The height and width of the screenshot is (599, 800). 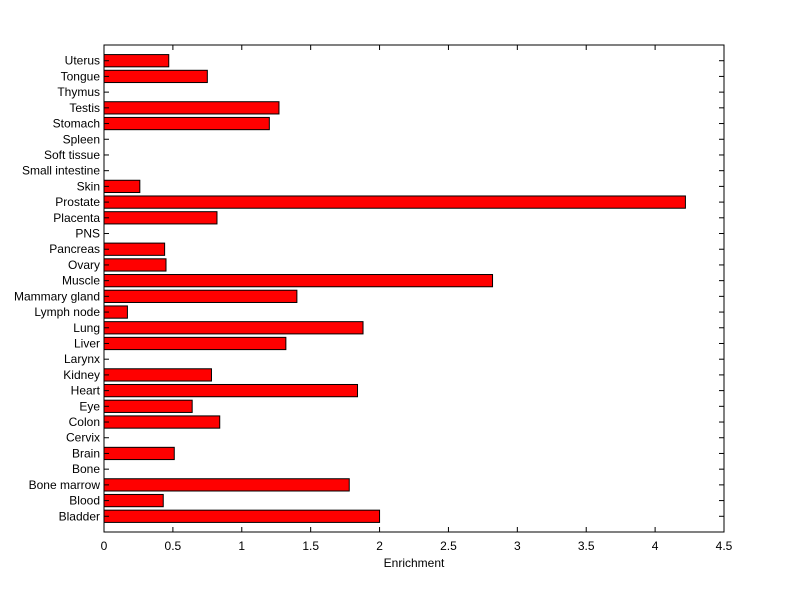 I want to click on bar-muscle, so click(x=298, y=281).